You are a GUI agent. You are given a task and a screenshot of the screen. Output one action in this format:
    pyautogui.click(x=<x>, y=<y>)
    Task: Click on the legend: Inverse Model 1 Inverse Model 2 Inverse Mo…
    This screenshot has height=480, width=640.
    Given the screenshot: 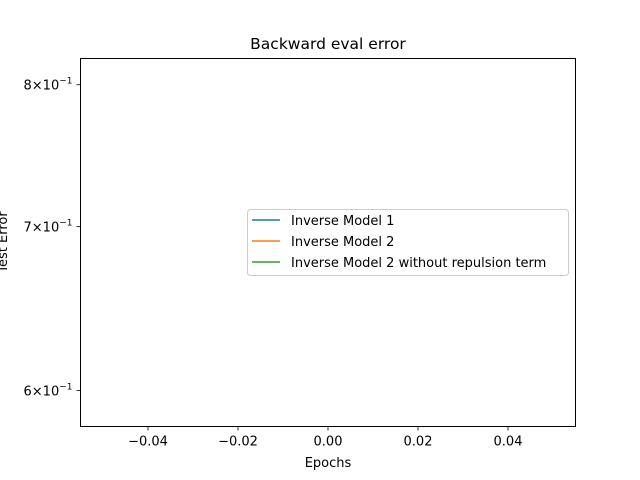 What is the action you would take?
    pyautogui.click(x=408, y=242)
    